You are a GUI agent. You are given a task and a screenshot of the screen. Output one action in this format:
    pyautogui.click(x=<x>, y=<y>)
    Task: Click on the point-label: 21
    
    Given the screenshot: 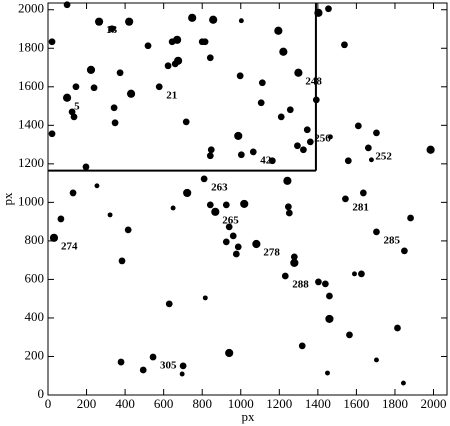 What is the action you would take?
    pyautogui.click(x=171, y=95)
    